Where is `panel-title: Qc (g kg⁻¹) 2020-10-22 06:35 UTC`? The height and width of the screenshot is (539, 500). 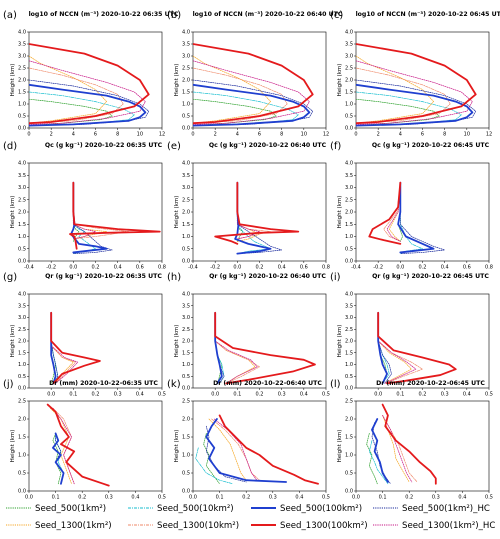
panel-title: Qc (g kg⁻¹) 2020-10-22 06:35 UTC is located at coordinates (104, 145).